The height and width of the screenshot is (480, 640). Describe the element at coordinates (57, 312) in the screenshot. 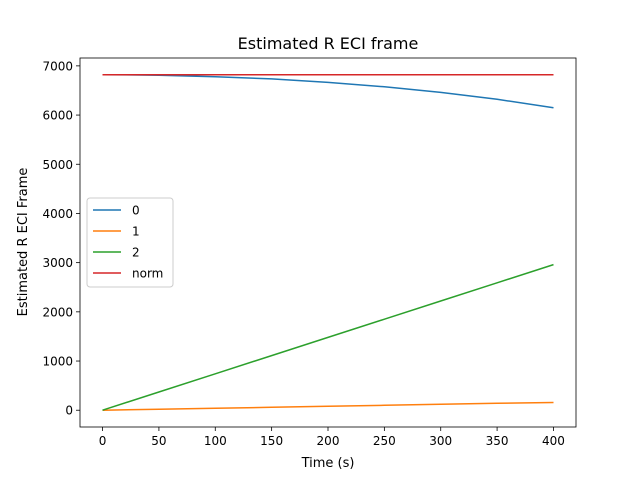

I see `y-tick-label: 2000` at that location.